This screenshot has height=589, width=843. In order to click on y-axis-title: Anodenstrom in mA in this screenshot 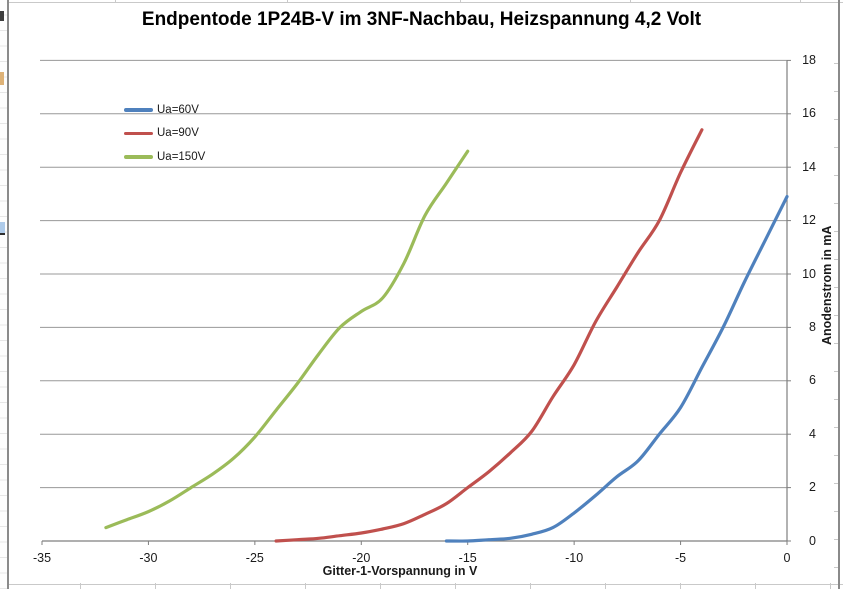, I will do `click(827, 285)`.